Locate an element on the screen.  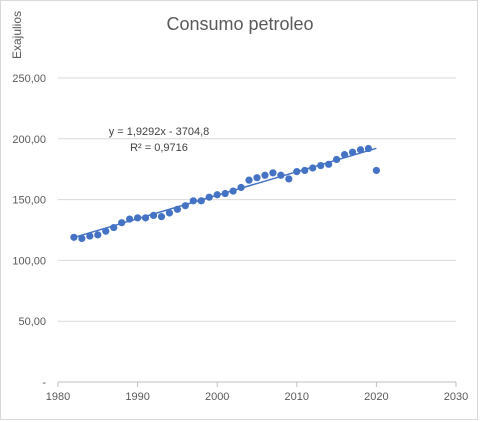
data-points is located at coordinates (225, 193).